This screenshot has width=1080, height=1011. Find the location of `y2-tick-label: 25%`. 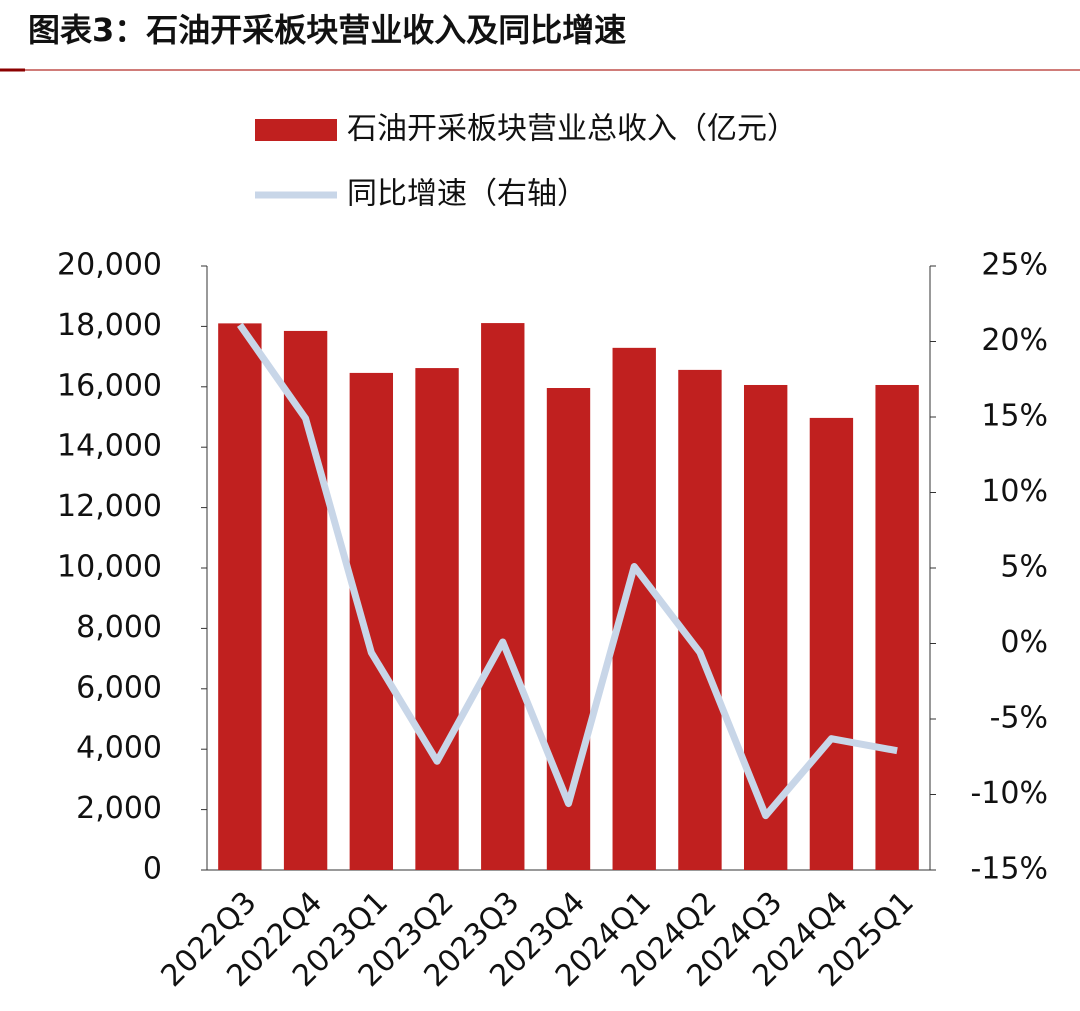

y2-tick-label: 25% is located at coordinates (1014, 265).